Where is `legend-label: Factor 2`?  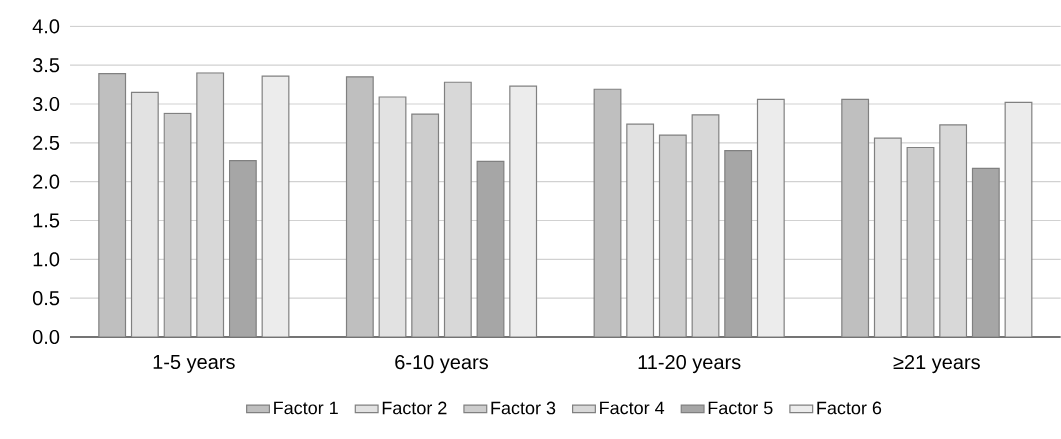 legend-label: Factor 2 is located at coordinates (414, 408).